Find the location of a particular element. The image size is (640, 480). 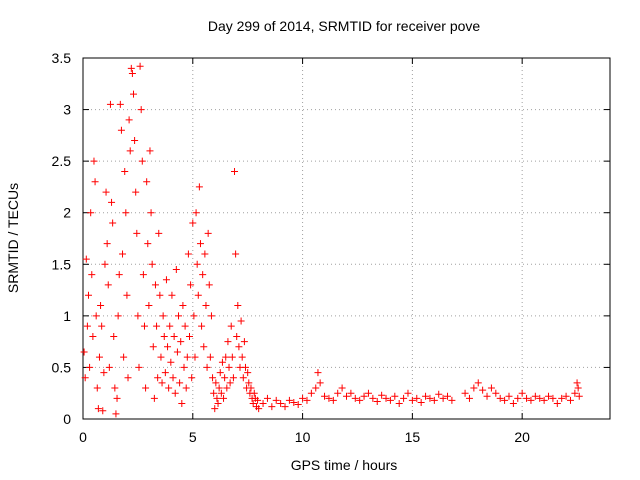

y-tick-label: 1.5 is located at coordinates (62, 264).